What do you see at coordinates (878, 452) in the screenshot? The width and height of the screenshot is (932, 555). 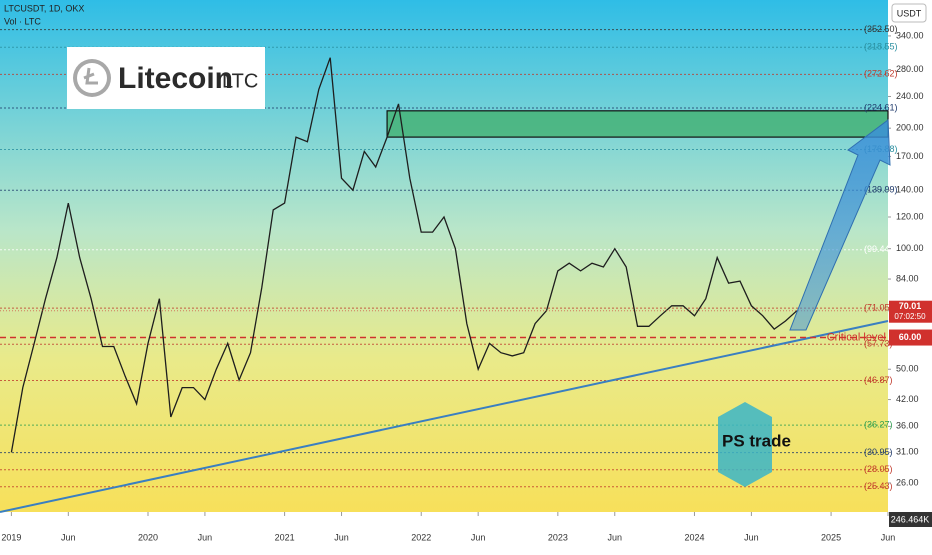 I see `level-label: (30.95)` at bounding box center [878, 452].